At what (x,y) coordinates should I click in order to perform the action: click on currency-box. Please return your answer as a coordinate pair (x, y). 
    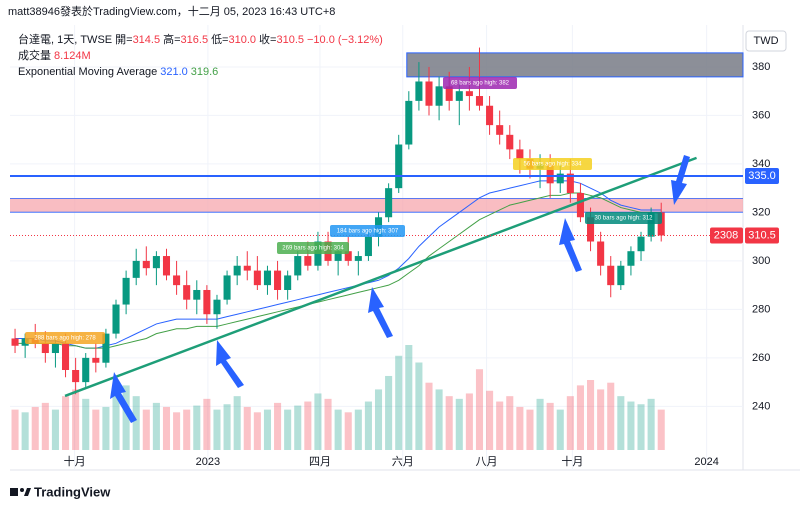
    Looking at the image, I should click on (766, 41).